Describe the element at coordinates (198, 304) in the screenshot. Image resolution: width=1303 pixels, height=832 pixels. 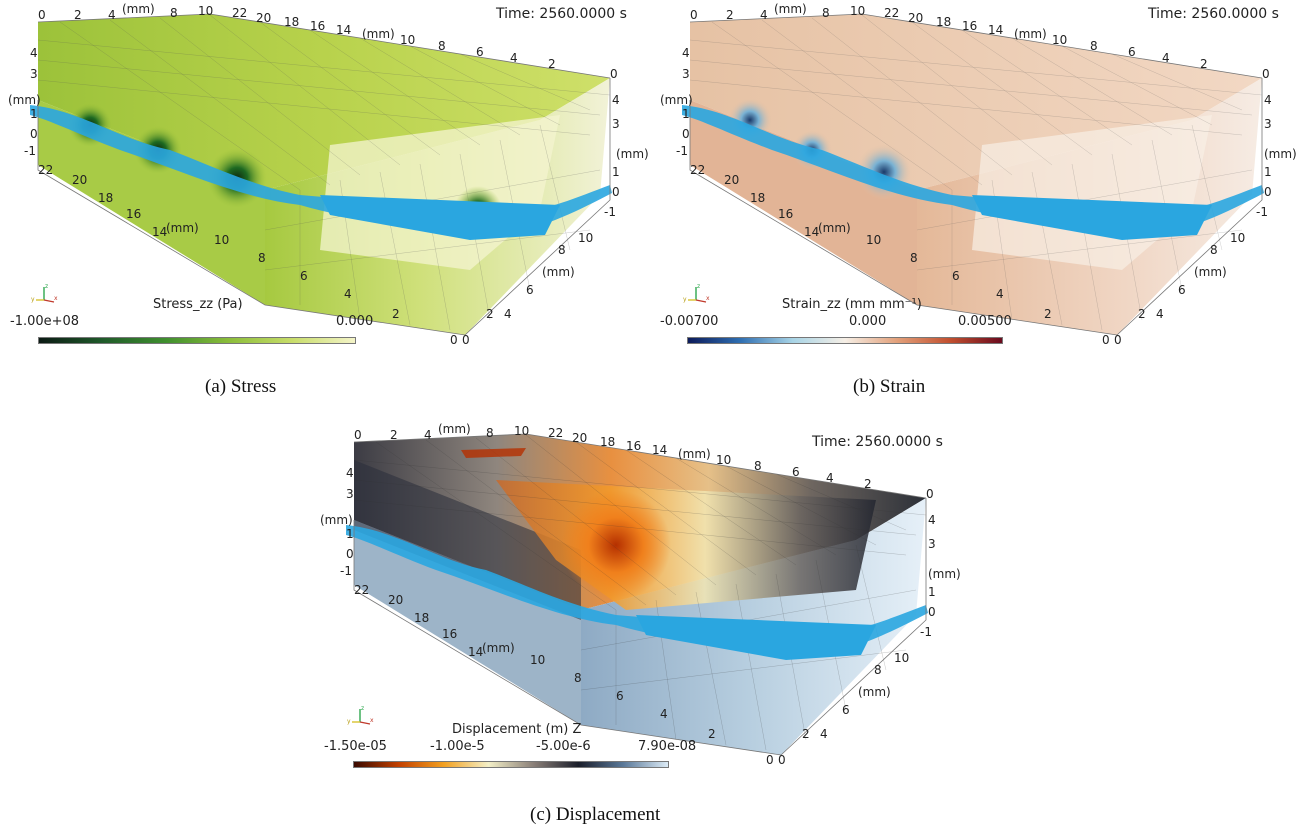
I see `colorbar-title: Stress_zz (Pa)` at that location.